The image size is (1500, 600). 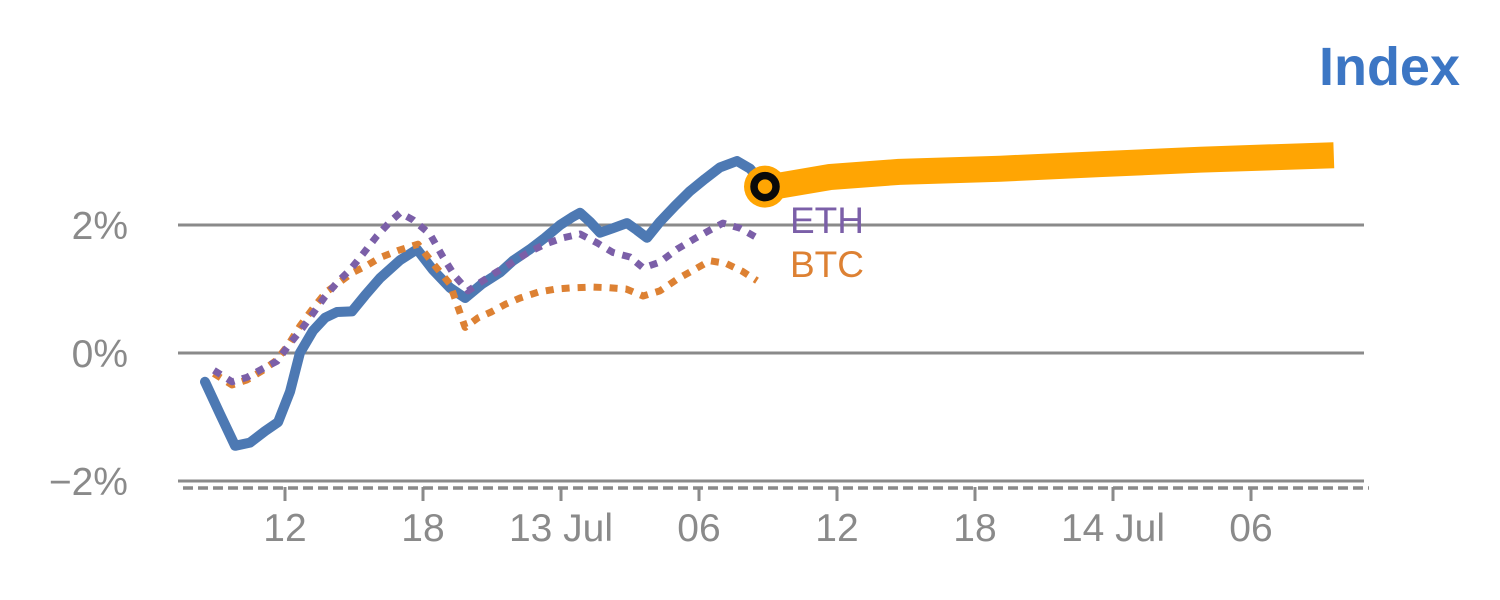 I want to click on y-tick-label: 0%, so click(x=100, y=354).